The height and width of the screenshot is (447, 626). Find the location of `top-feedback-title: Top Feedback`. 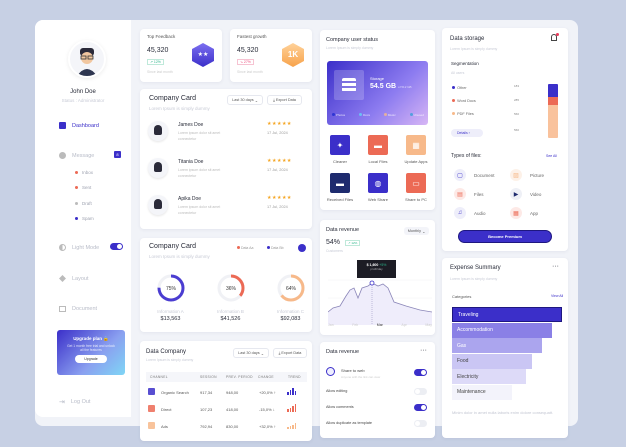

top-feedback-title: Top Feedback is located at coordinates (161, 36).